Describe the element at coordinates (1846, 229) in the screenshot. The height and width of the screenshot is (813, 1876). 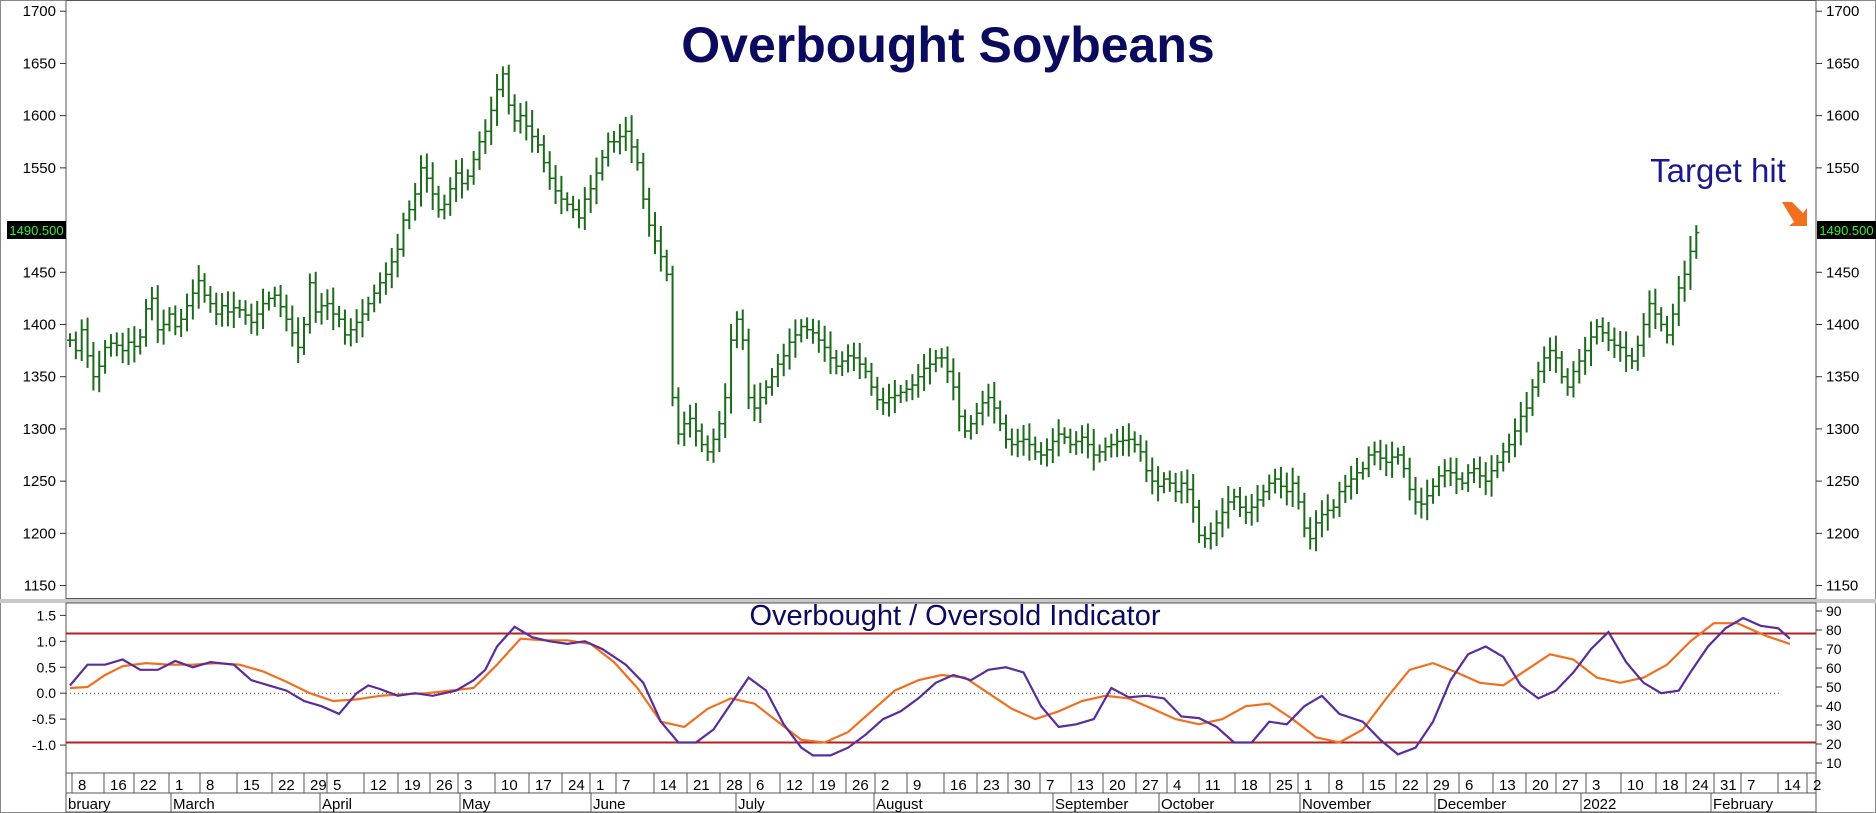
I see `last-price-box-right: 1490.500` at that location.